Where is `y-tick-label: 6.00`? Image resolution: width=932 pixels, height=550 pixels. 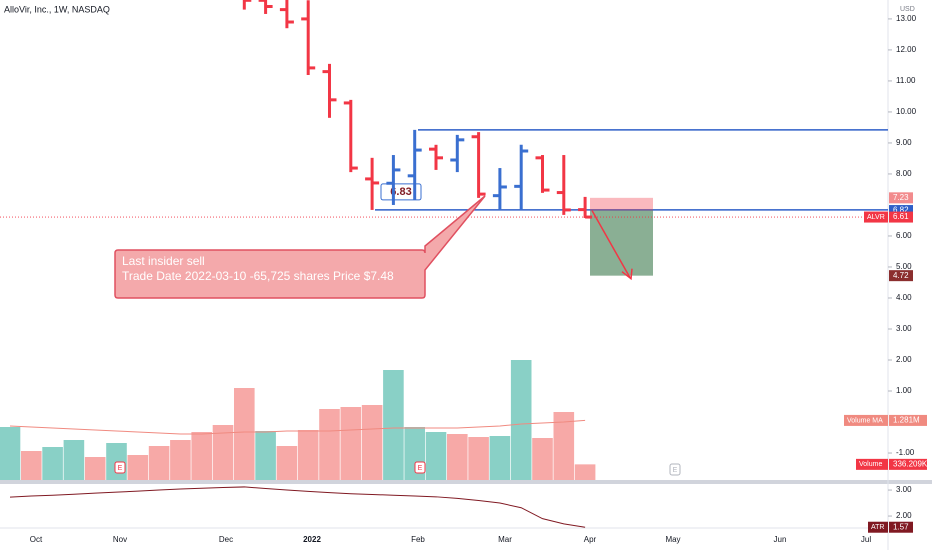
y-tick-label: 6.00 is located at coordinates (904, 235).